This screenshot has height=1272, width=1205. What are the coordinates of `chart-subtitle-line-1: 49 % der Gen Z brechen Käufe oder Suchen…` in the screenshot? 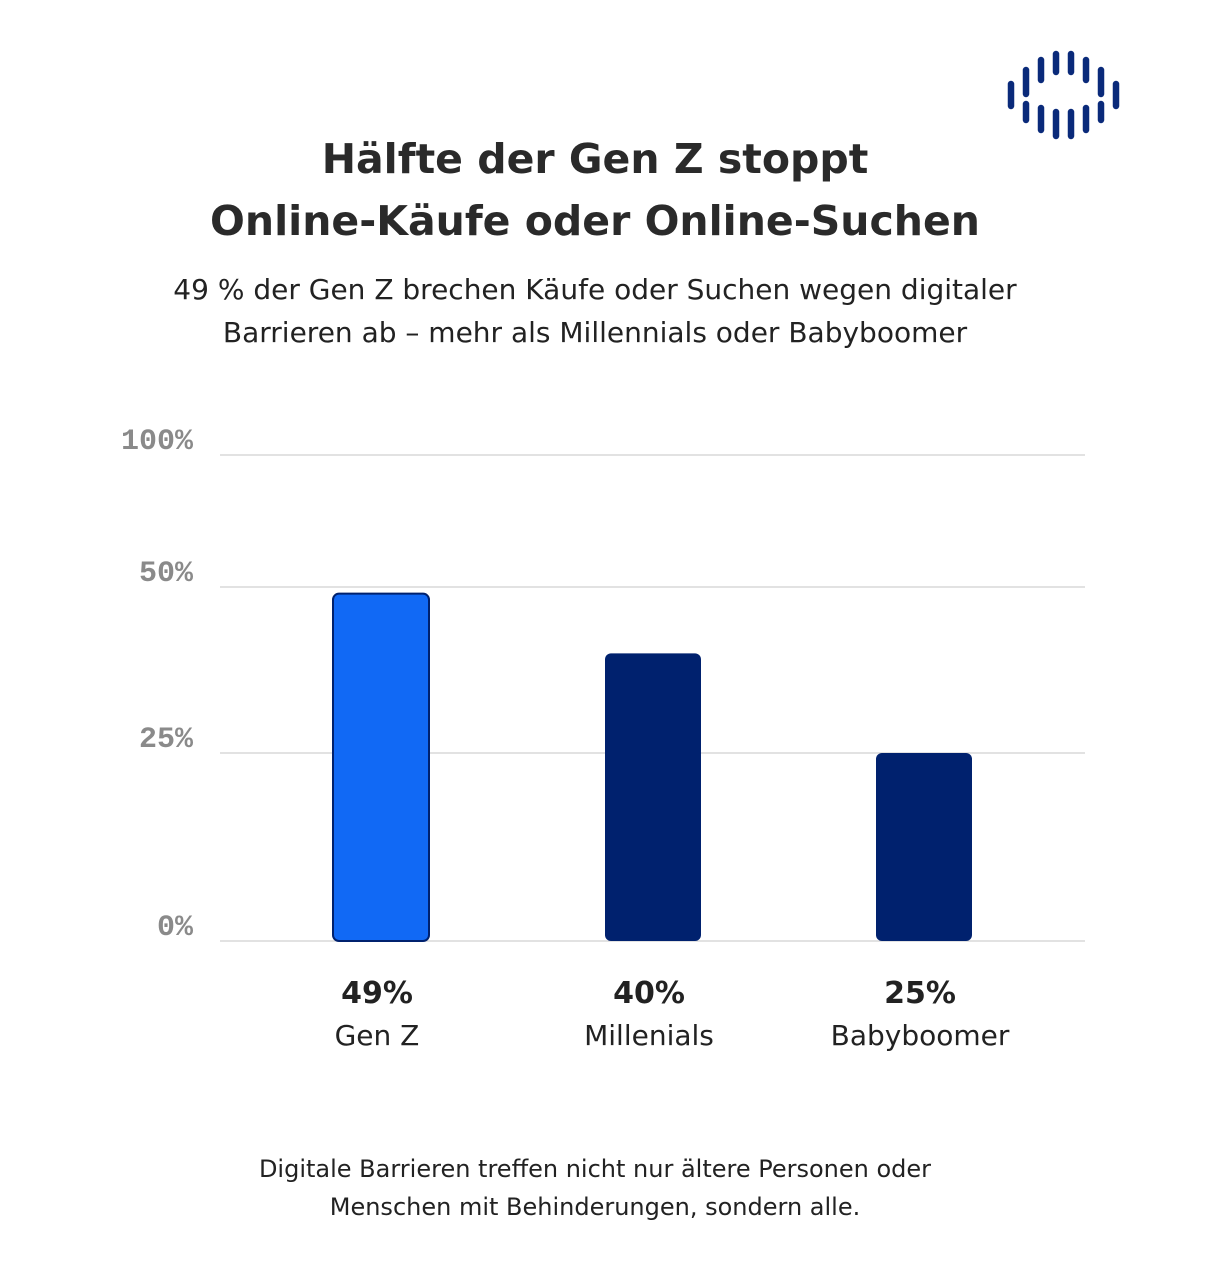 It's located at (595, 289).